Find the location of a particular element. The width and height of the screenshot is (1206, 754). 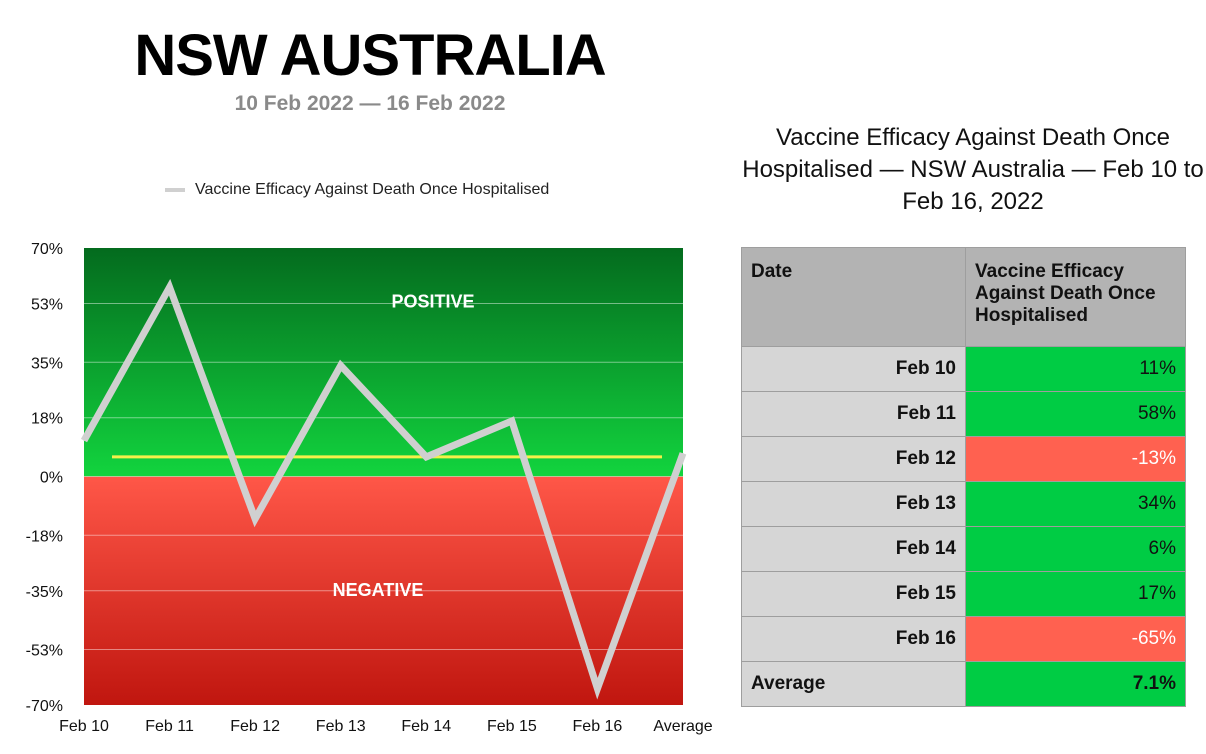

region-label-positive: POSITIVE is located at coordinates (432, 301).